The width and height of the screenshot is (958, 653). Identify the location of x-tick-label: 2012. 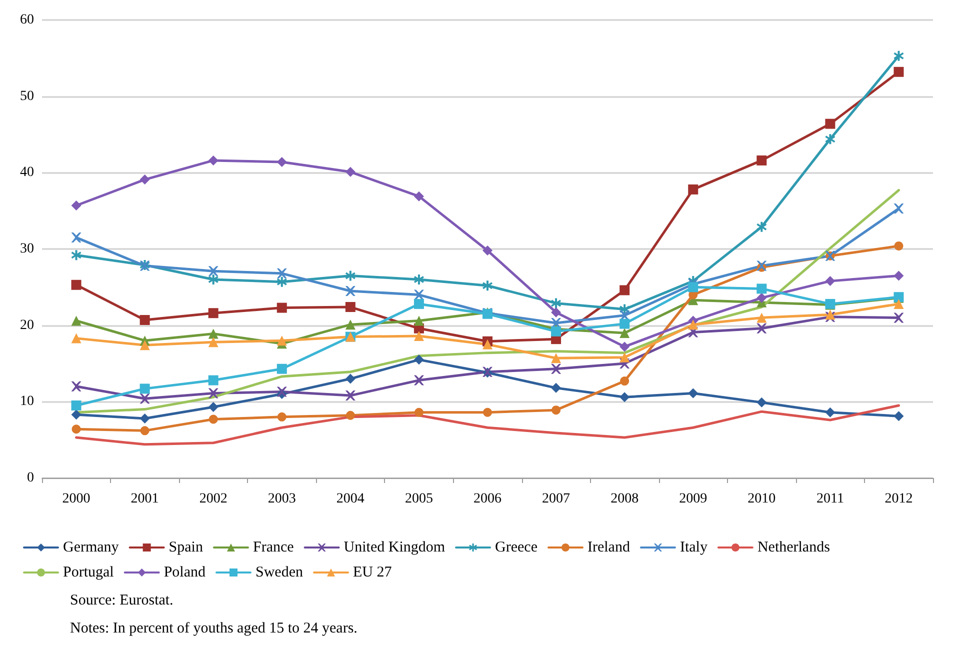
(898, 499).